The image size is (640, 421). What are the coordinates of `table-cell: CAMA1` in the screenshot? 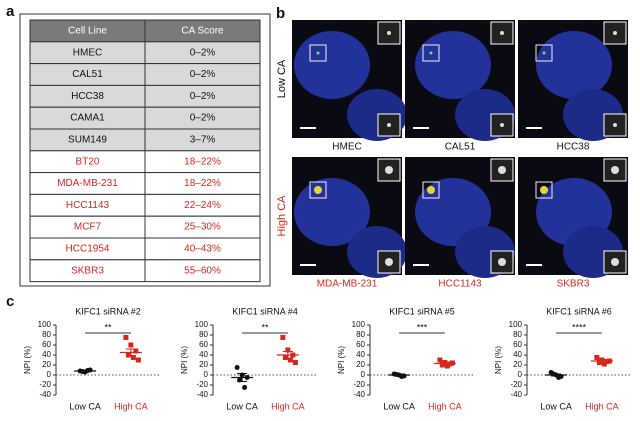 It's located at (87, 118).